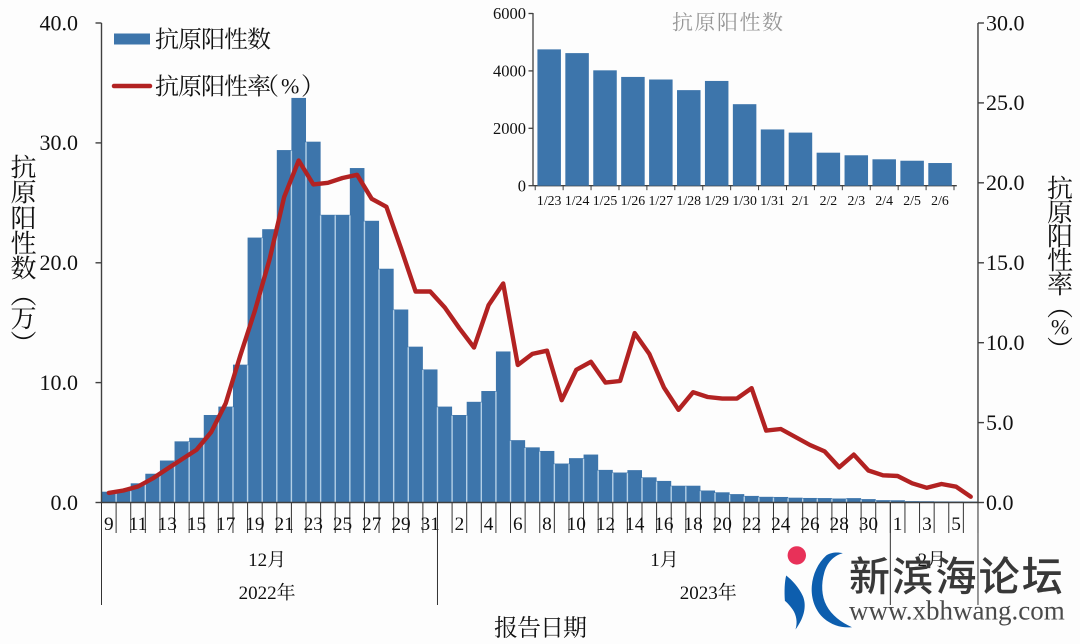 The image size is (1080, 644). Describe the element at coordinates (868, 524) in the screenshot. I see `svg-text: 30` at that location.